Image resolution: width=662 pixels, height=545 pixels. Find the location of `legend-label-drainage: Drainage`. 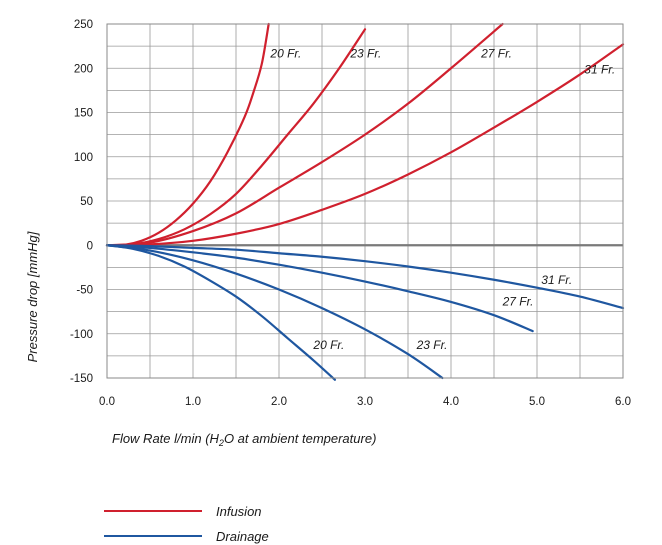

legend-label-drainage: Drainage is located at coordinates (242, 536).